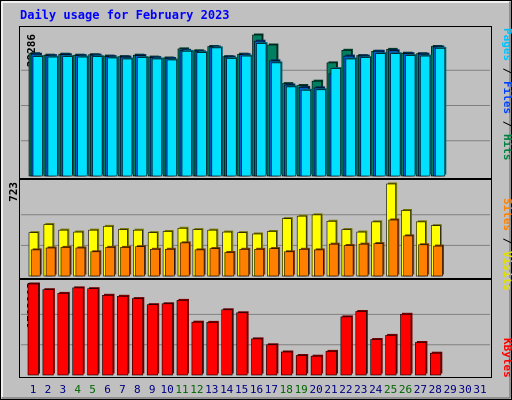 The height and width of the screenshot is (400, 512). What do you see at coordinates (271, 389) in the screenshot?
I see `x-tick-day-17: 17` at bounding box center [271, 389].